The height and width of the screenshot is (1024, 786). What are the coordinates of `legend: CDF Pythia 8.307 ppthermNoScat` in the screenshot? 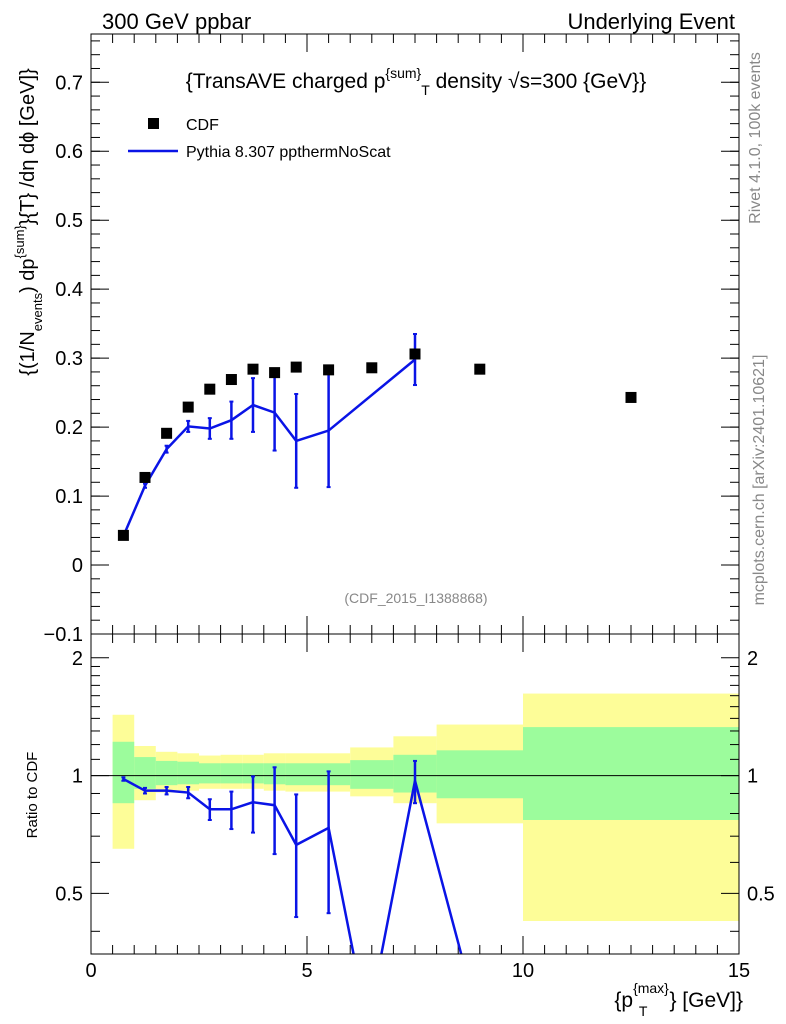 It's located at (259, 139).